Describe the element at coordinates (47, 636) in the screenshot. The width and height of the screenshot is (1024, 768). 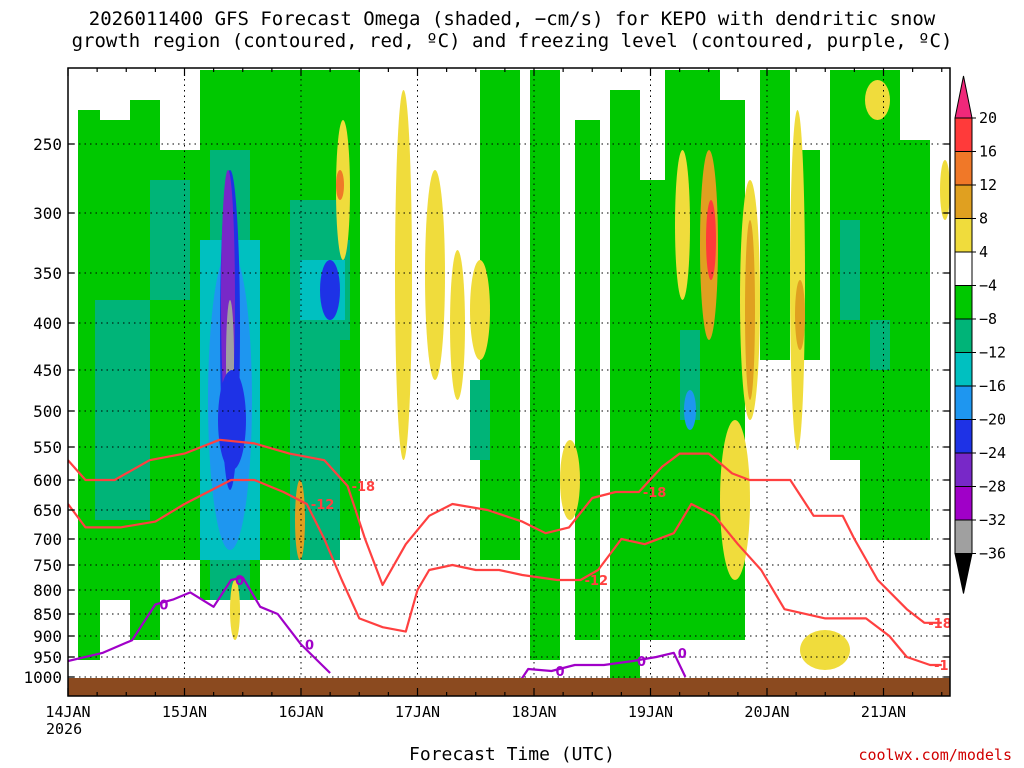
I see `y-tick-label: 900` at that location.